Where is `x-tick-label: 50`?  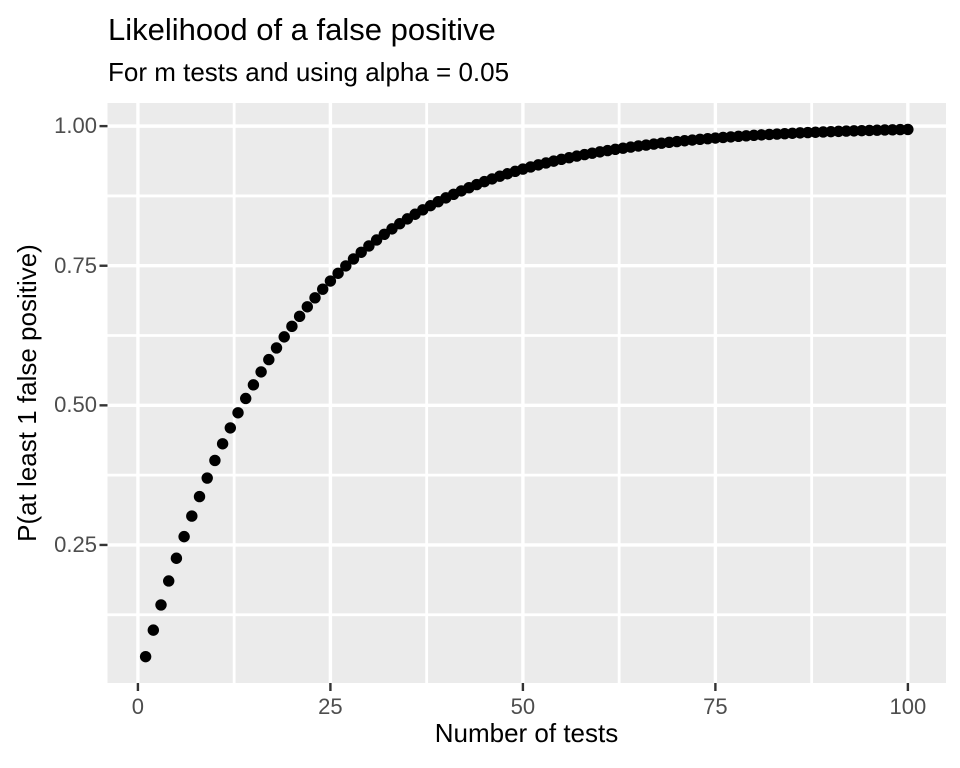
x-tick-label: 50 is located at coordinates (523, 706).